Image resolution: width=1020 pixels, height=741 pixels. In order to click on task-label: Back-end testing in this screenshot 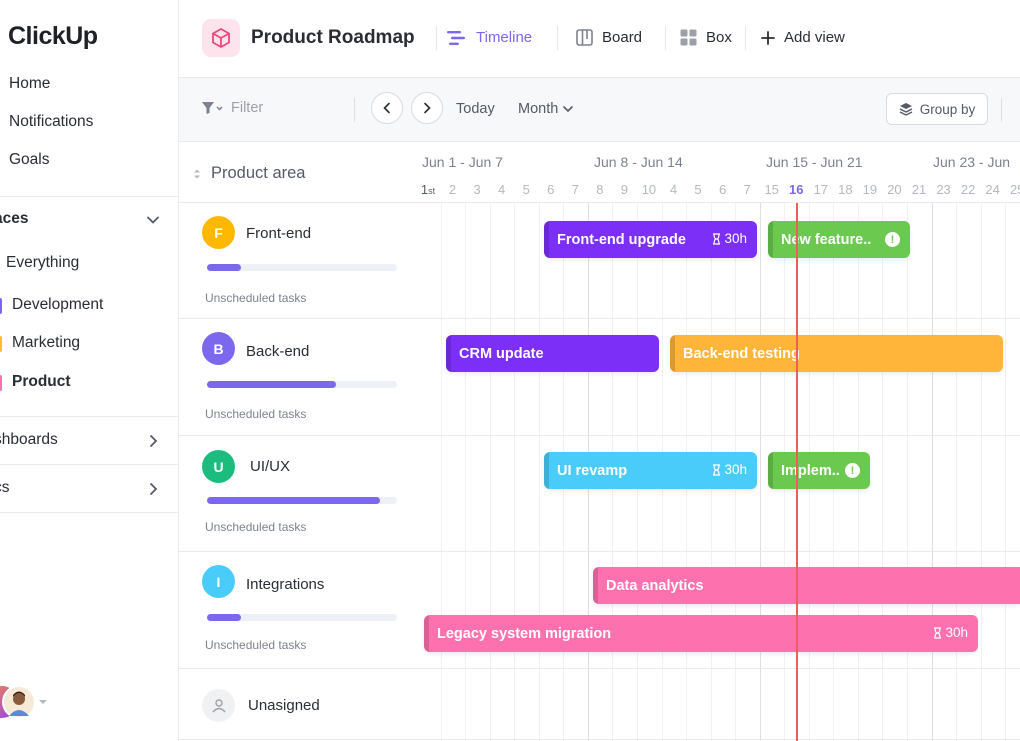, I will do `click(741, 353)`.